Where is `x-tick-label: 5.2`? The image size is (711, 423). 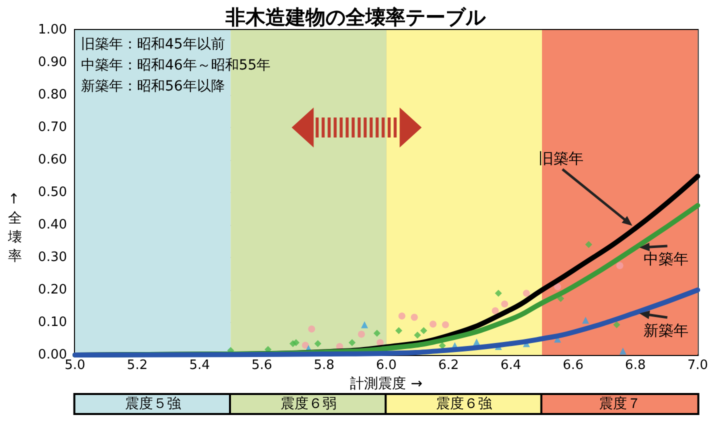 x-tick-label: 5.2 is located at coordinates (137, 365).